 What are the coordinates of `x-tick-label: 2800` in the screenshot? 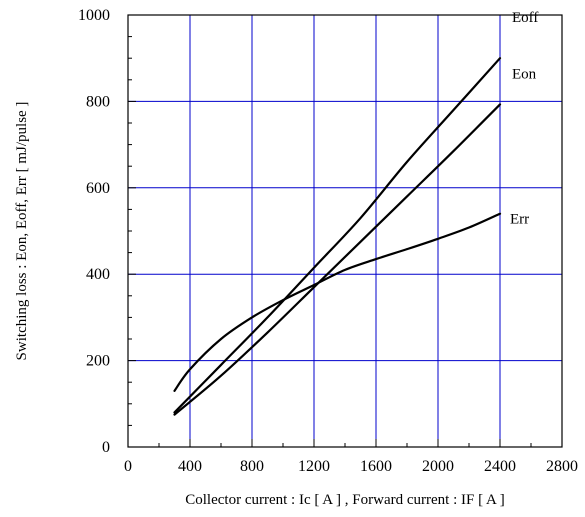 It's located at (562, 466).